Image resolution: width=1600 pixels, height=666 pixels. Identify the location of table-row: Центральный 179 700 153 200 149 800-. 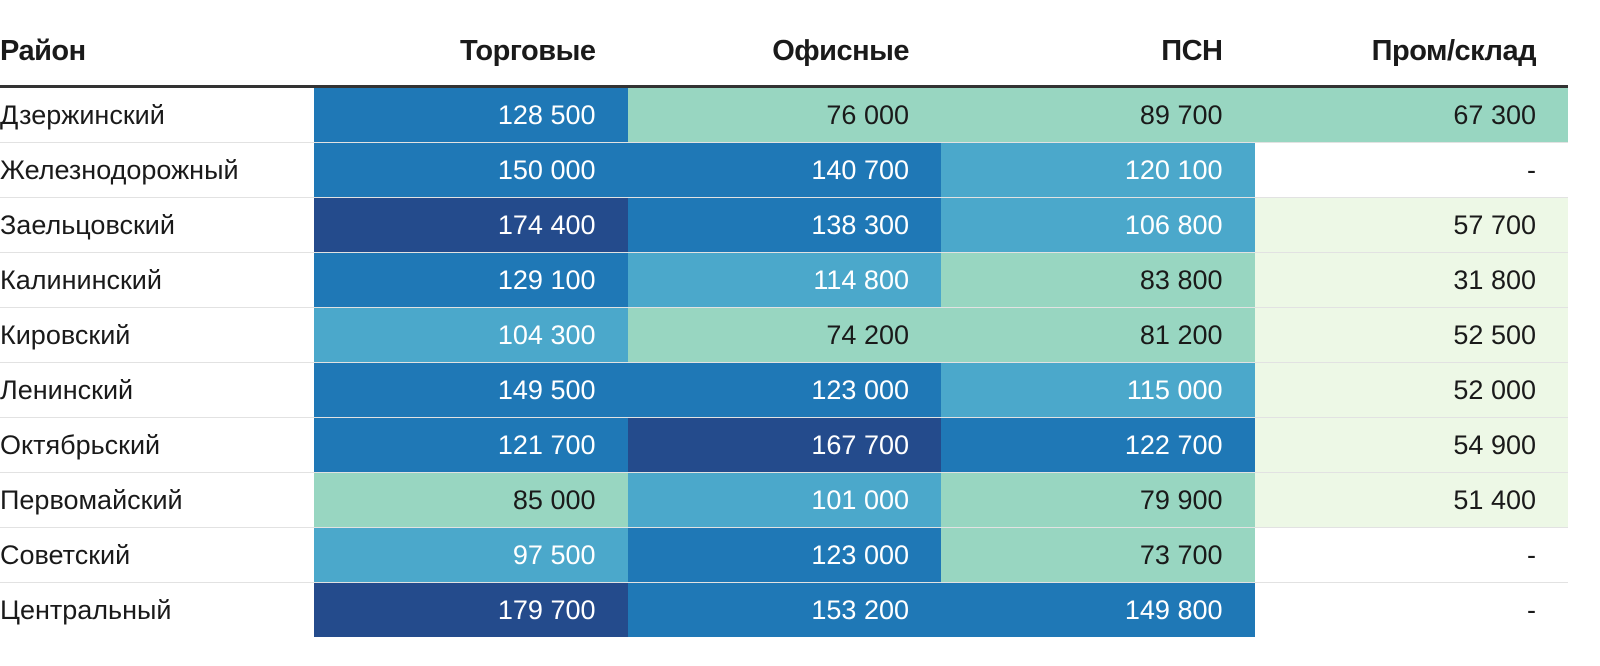
(784, 609).